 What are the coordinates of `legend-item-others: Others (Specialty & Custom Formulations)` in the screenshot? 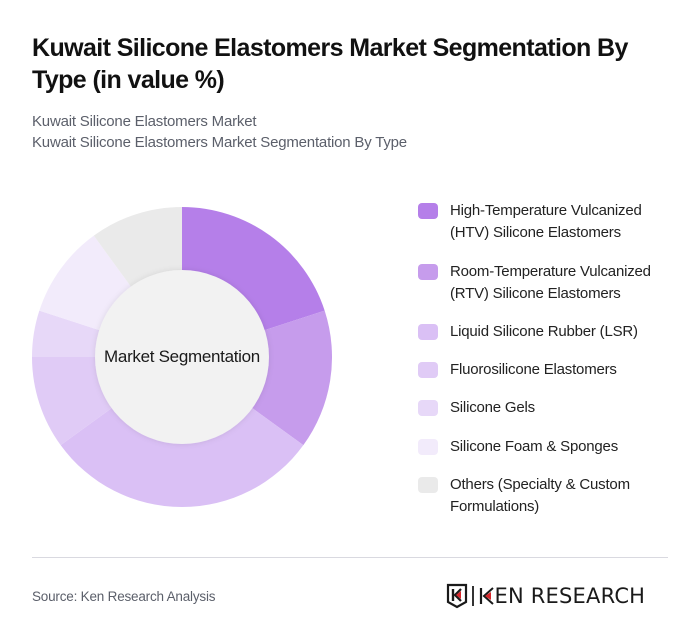 It's located at (546, 496).